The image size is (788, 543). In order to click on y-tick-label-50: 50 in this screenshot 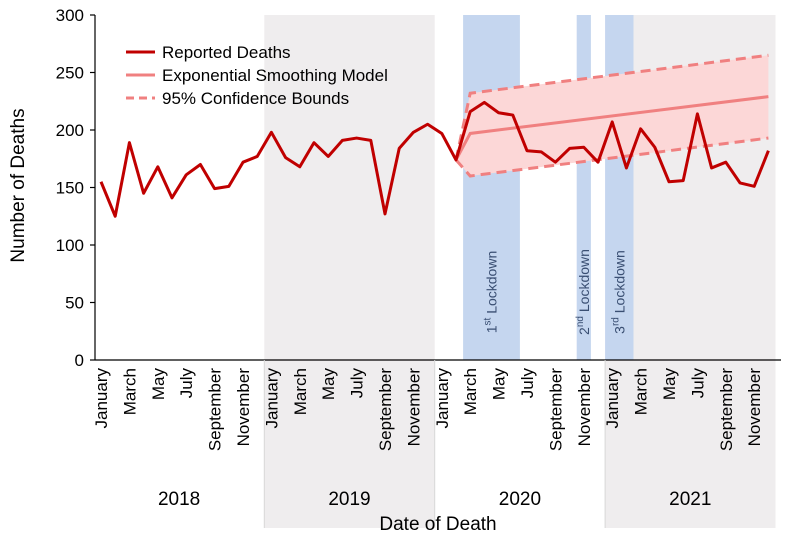, I will do `click(74, 303)`.